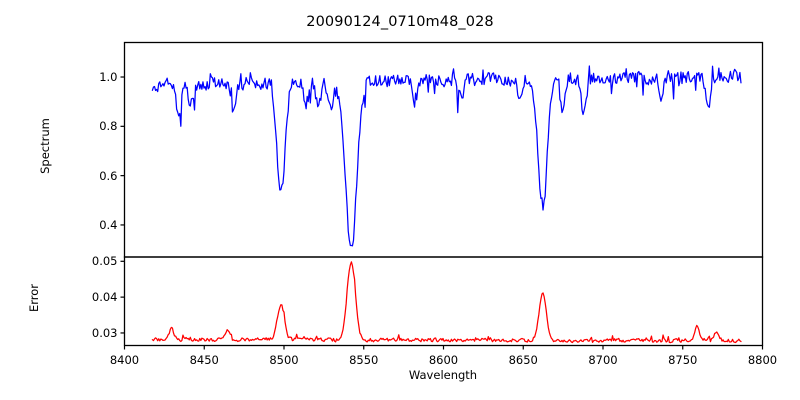  Describe the element at coordinates (364, 359) in the screenshot. I see `x-tick-label: 8550` at that location.